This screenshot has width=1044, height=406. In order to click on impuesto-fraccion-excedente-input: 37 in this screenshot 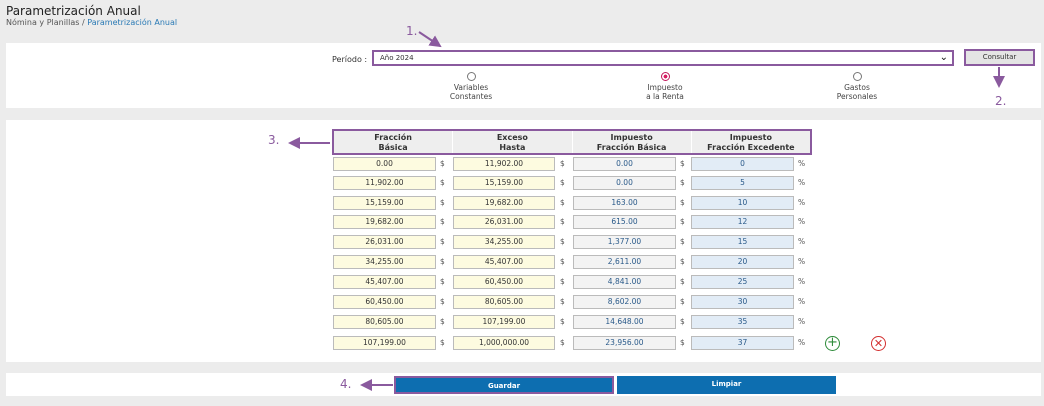, I will do `click(742, 343)`.